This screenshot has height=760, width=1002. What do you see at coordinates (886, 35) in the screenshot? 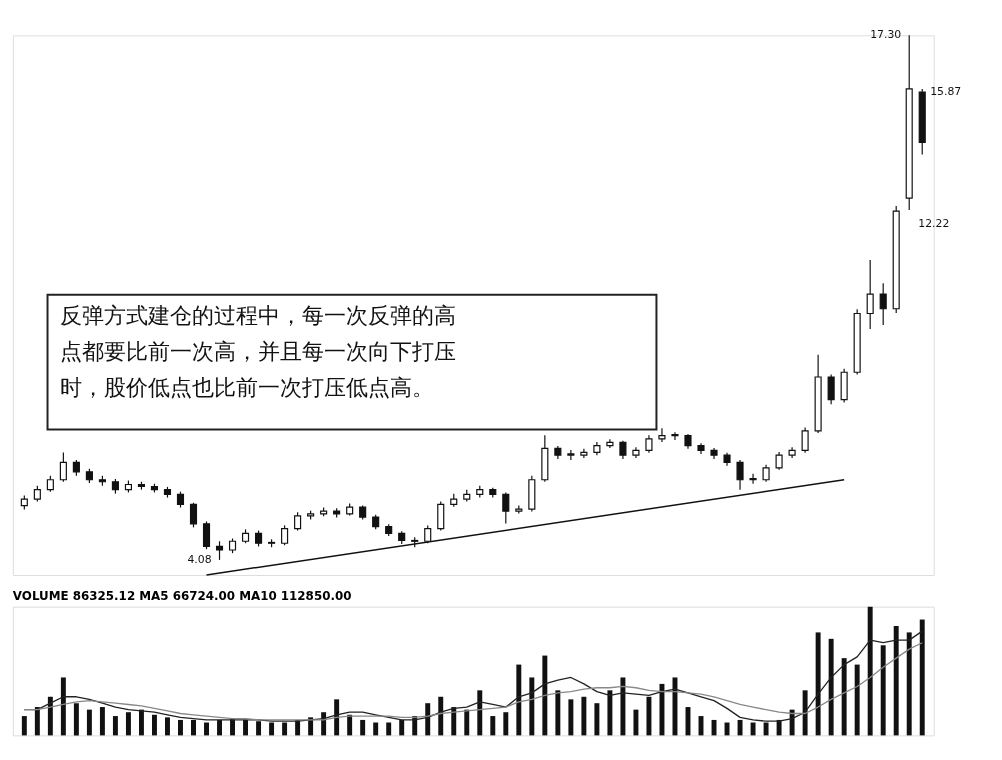
I see `annotation: 17.30` at bounding box center [886, 35].